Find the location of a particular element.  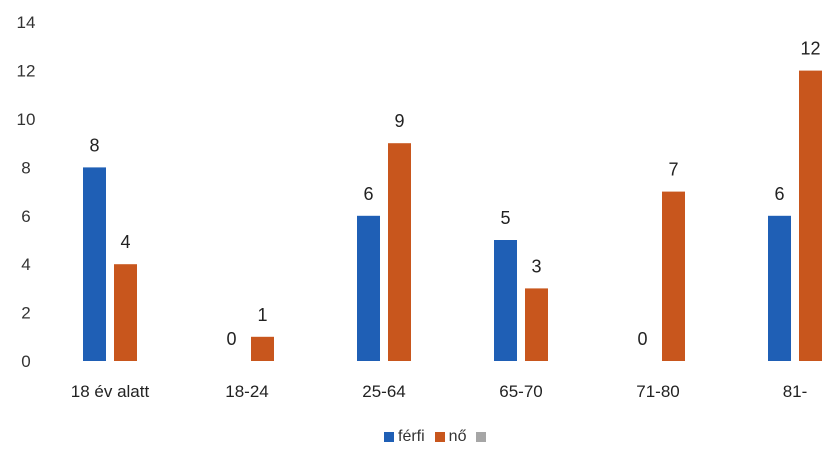

x-tick-label: 65-70 is located at coordinates (520, 391).